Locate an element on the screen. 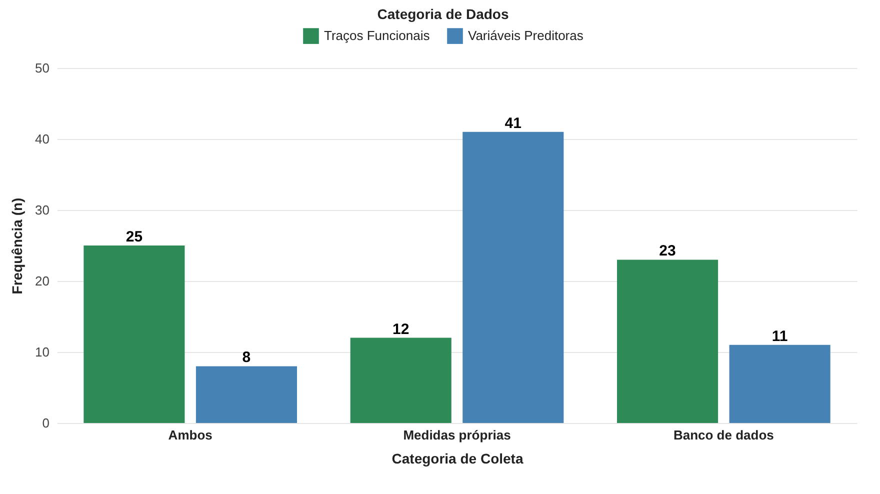 The width and height of the screenshot is (880, 494). data-label: 41 is located at coordinates (513, 123).